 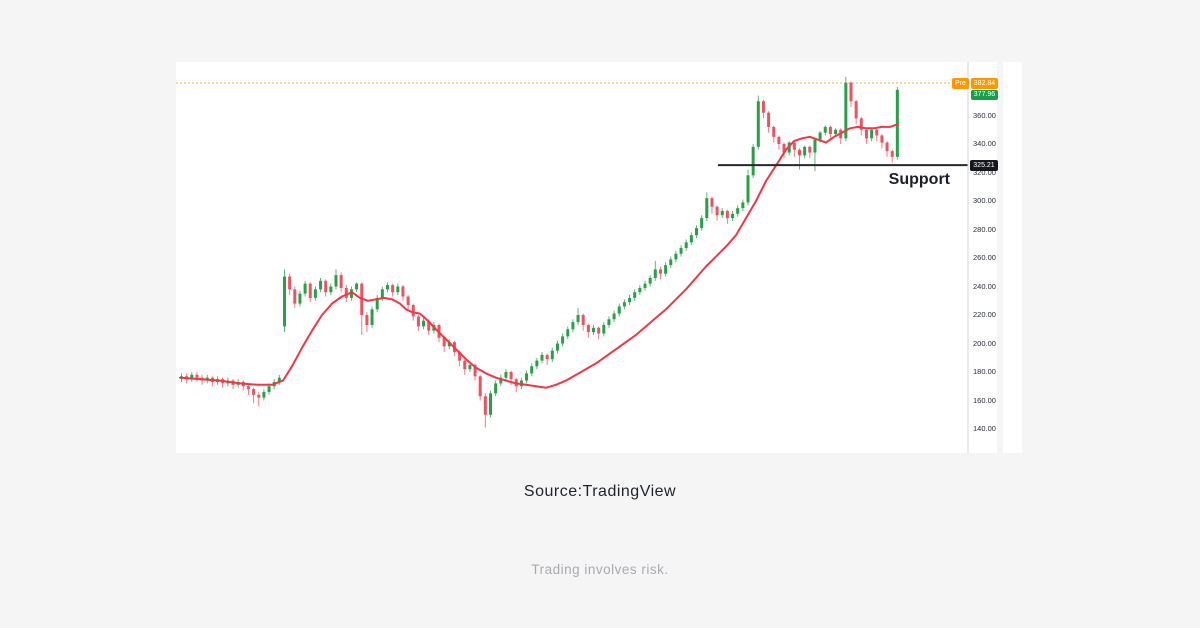 What do you see at coordinates (984, 83) in the screenshot?
I see `premarket-price-badge: 382.84` at bounding box center [984, 83].